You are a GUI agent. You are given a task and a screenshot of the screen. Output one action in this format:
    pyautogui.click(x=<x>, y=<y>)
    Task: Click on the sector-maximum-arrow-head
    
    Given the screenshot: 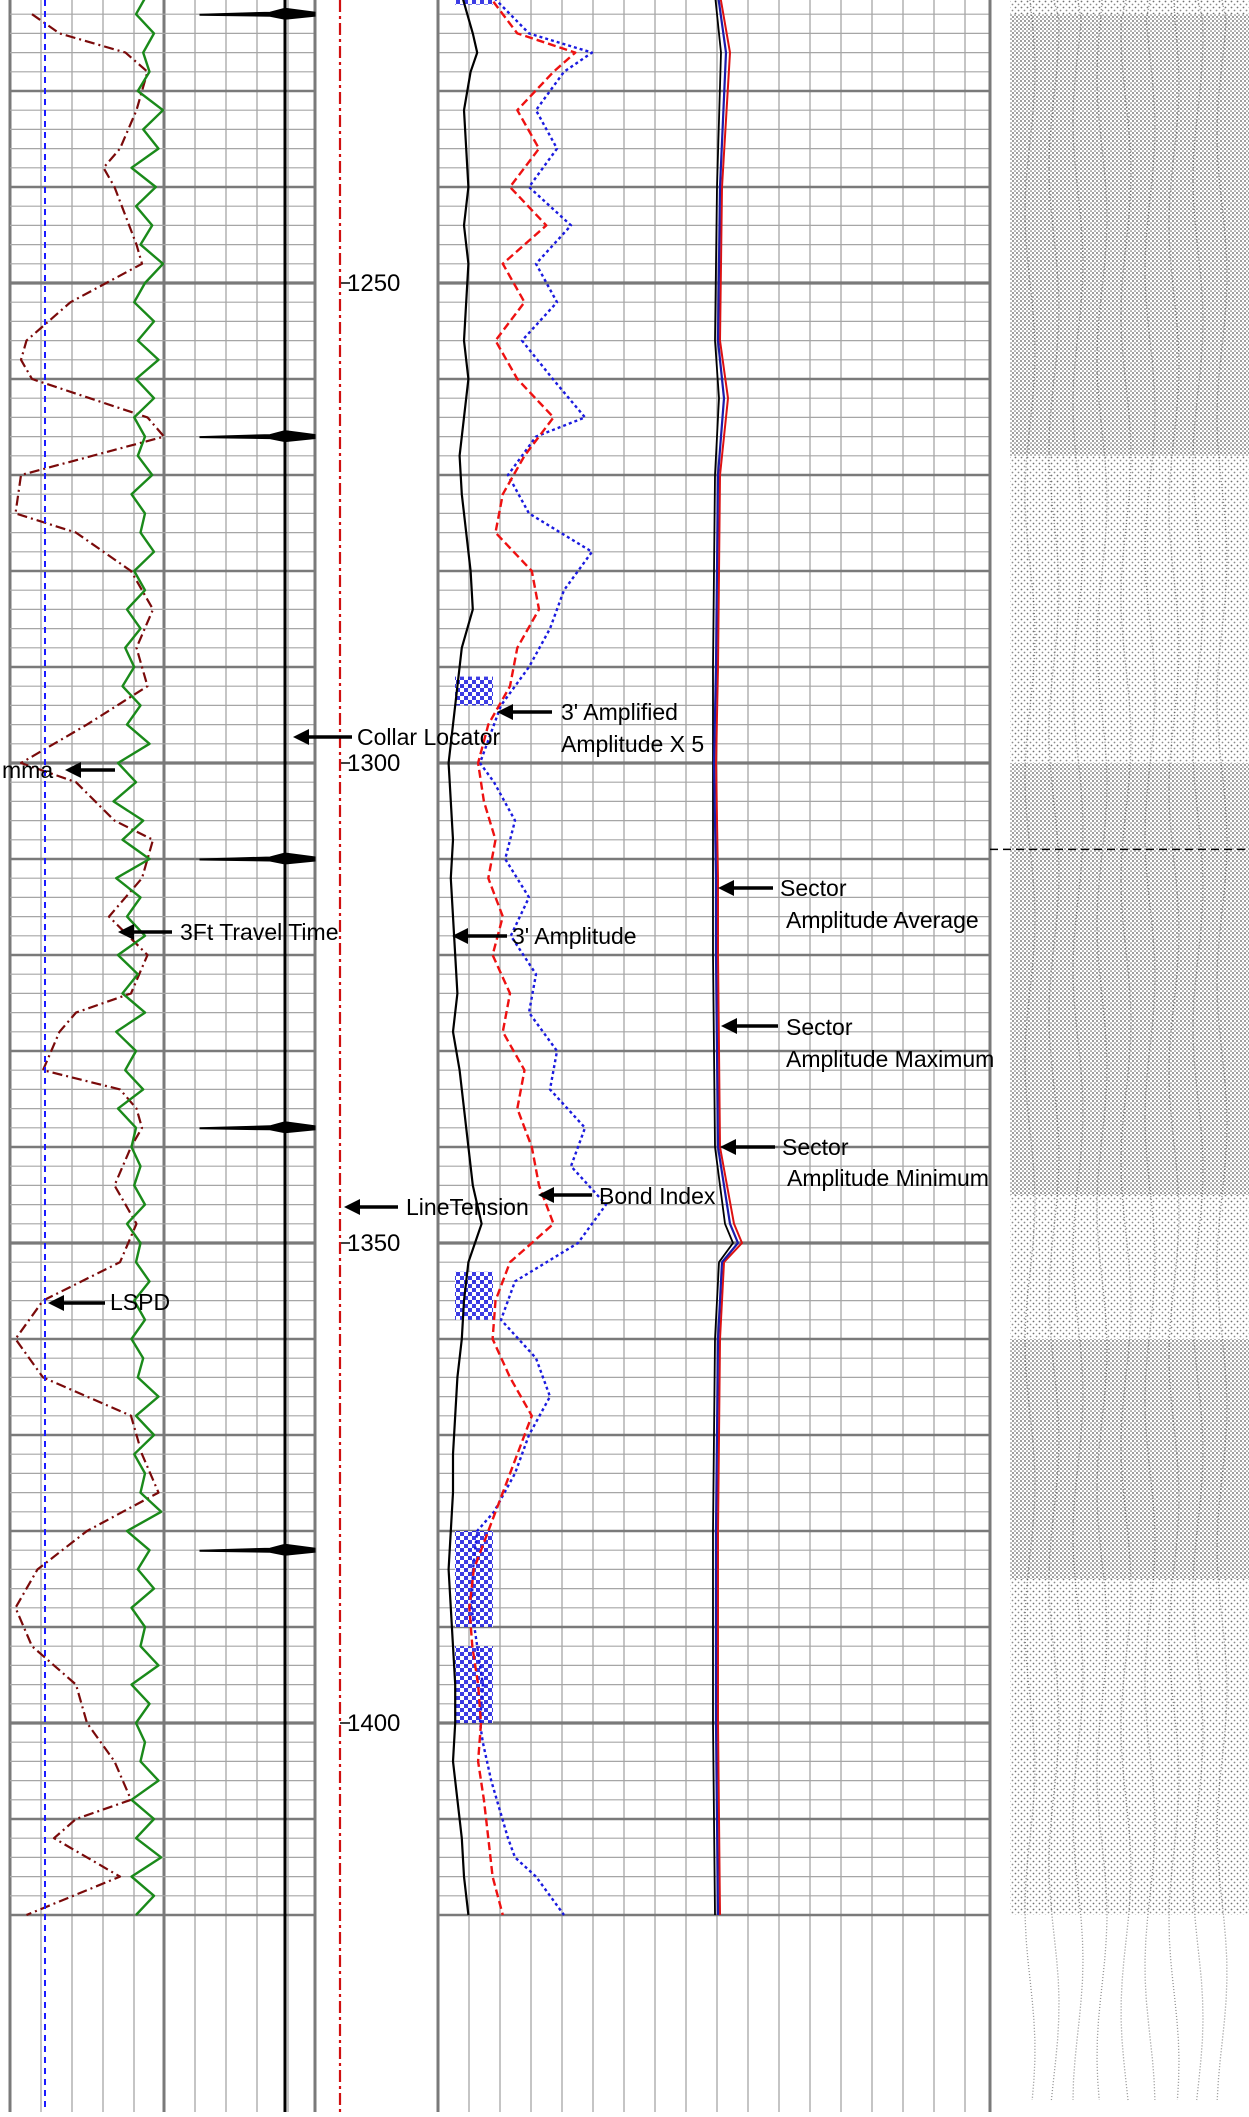 What is the action you would take?
    pyautogui.click(x=729, y=1026)
    